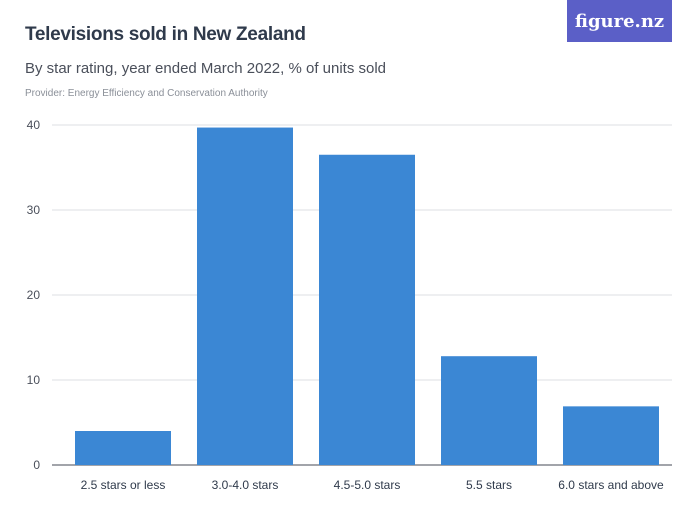  I want to click on x-category-label: 5.5 stars, so click(489, 485).